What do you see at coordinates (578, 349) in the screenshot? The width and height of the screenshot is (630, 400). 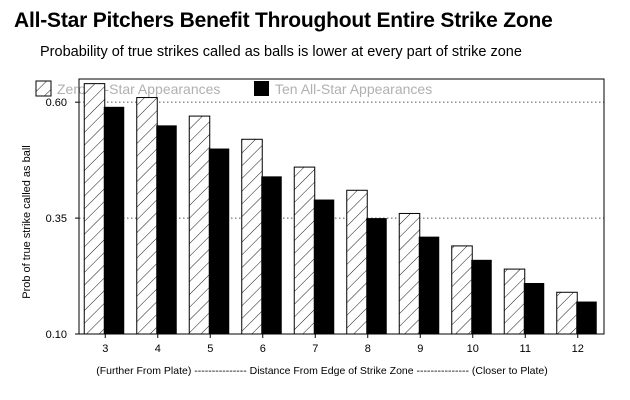 I see `x-tick-label: 12` at bounding box center [578, 349].